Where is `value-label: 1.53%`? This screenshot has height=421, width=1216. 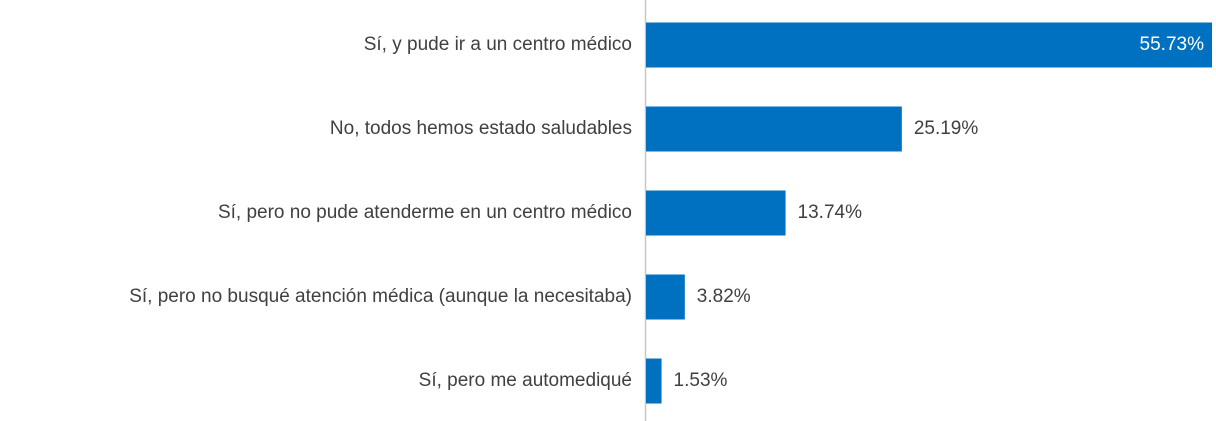 value-label: 1.53% is located at coordinates (701, 380).